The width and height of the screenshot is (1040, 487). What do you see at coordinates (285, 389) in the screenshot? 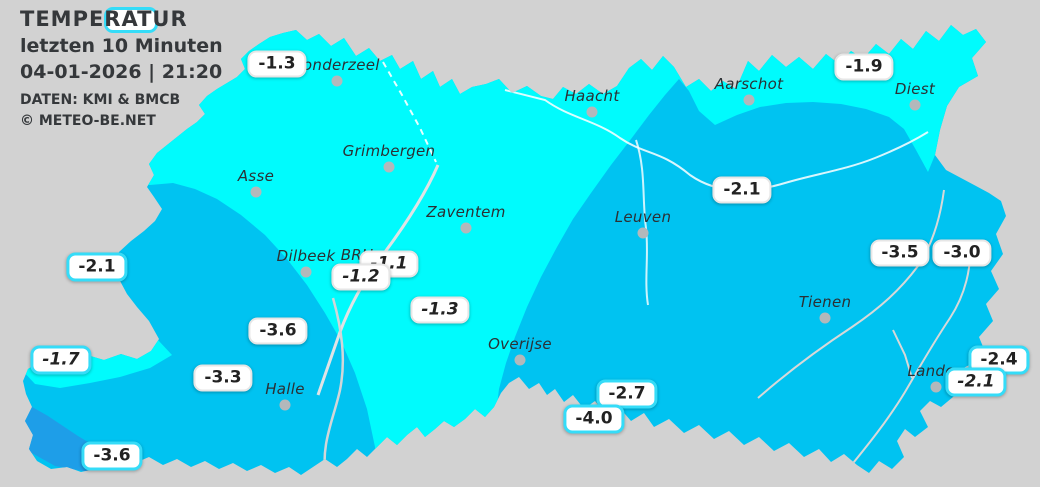
I see `city-label-halle: Halle` at bounding box center [285, 389].